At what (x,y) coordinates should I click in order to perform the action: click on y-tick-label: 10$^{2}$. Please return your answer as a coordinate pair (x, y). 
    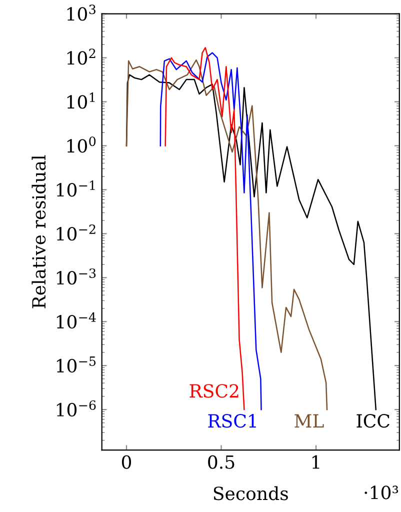
    Looking at the image, I should click on (81, 56).